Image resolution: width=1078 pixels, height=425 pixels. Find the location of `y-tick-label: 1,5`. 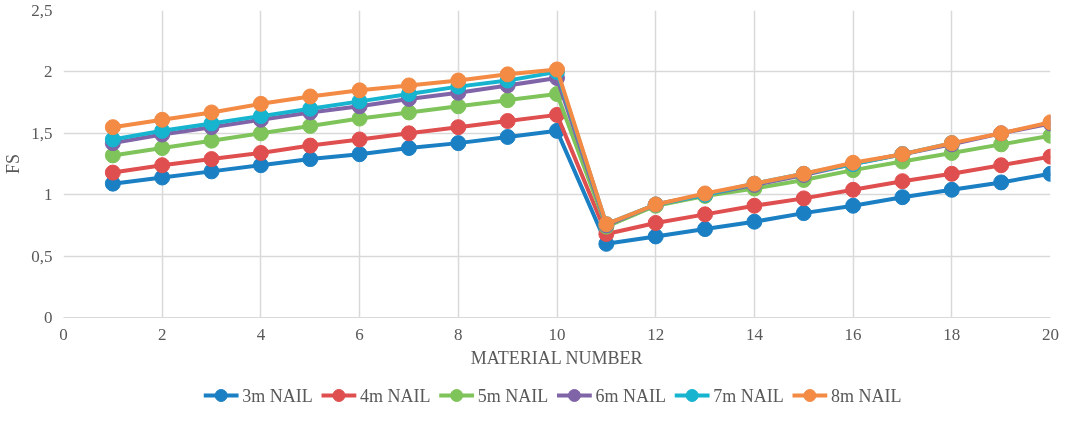

y-tick-label: 1,5 is located at coordinates (42, 133).